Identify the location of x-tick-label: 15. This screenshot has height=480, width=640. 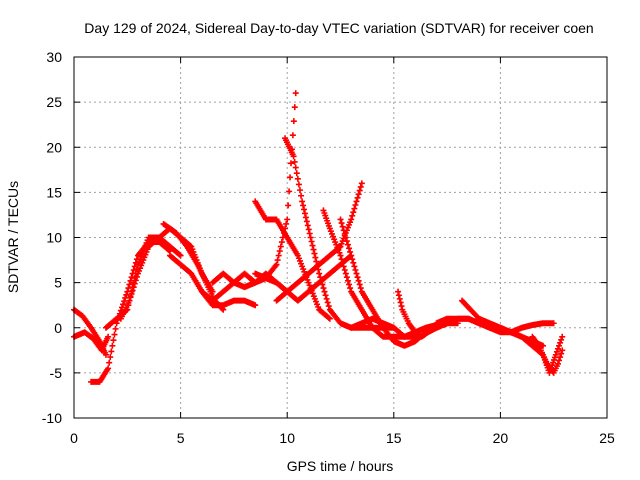
(394, 438).